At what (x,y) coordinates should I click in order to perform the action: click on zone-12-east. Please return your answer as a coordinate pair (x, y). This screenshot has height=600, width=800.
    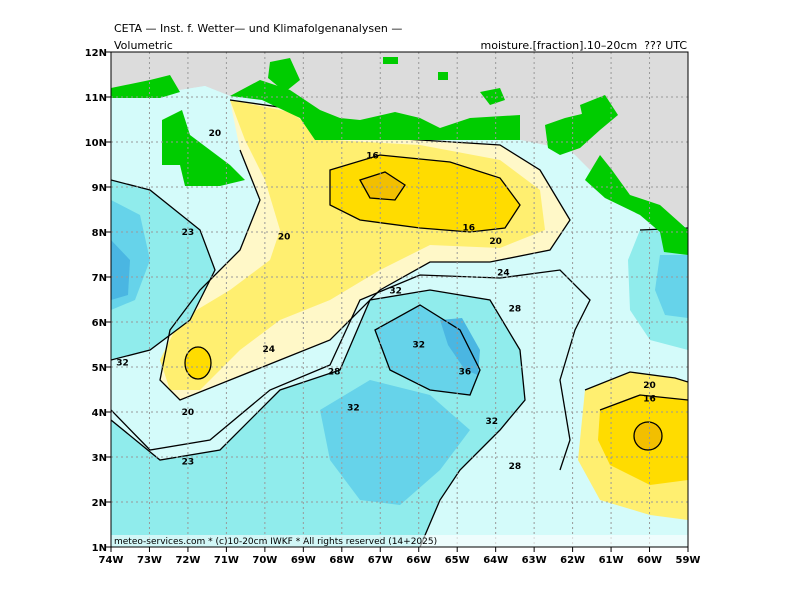
    Looking at the image, I should click on (648, 436).